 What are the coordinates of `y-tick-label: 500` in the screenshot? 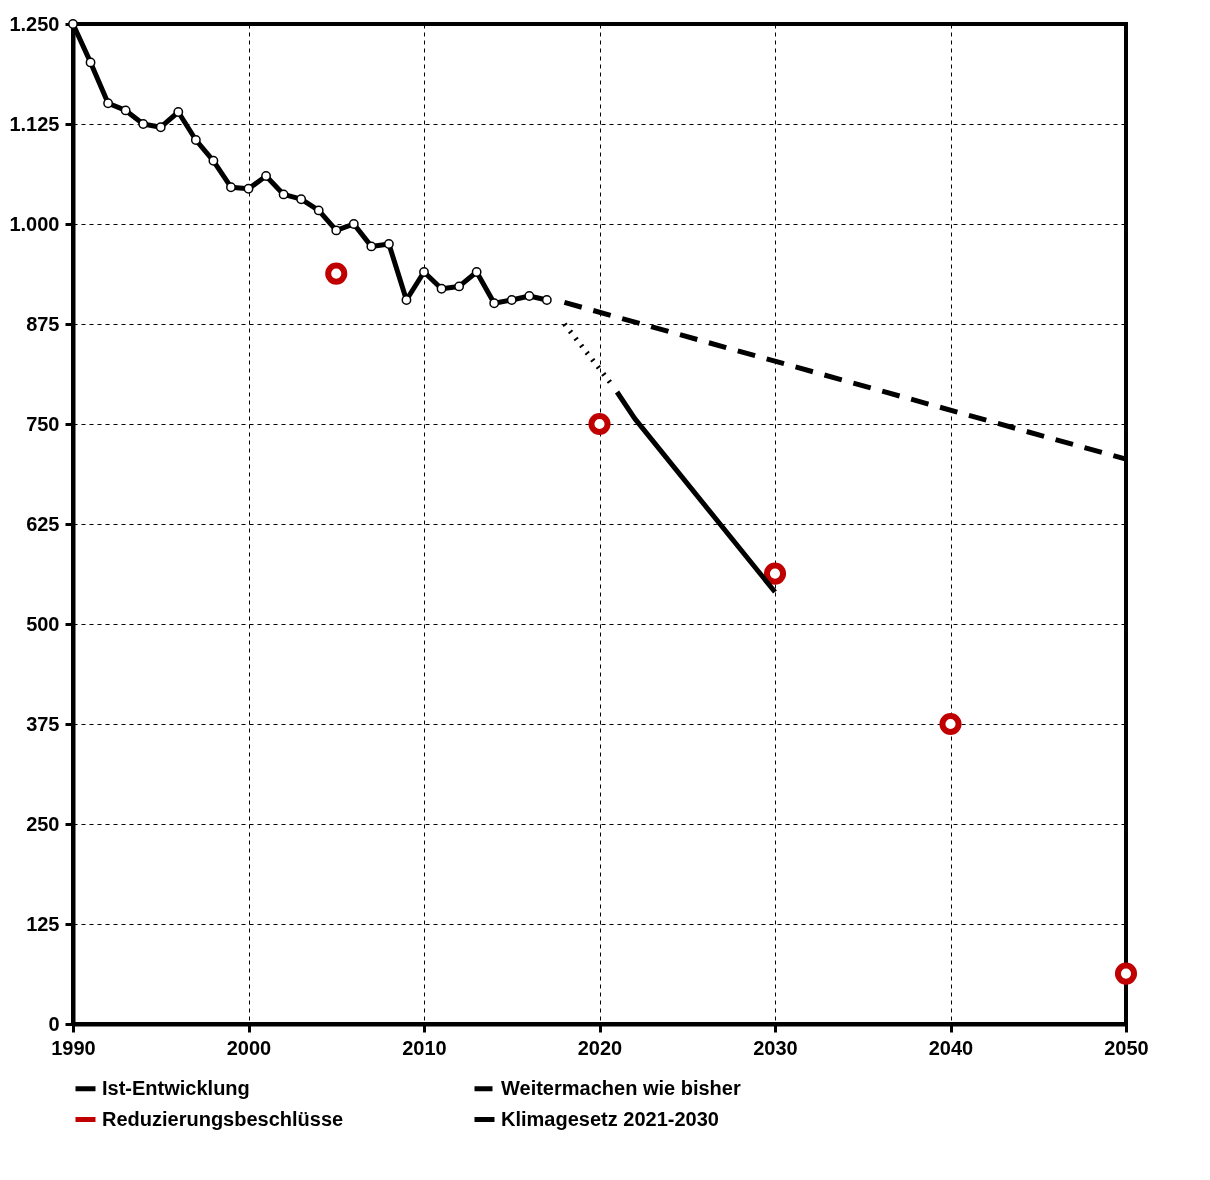 It's located at (43, 623).